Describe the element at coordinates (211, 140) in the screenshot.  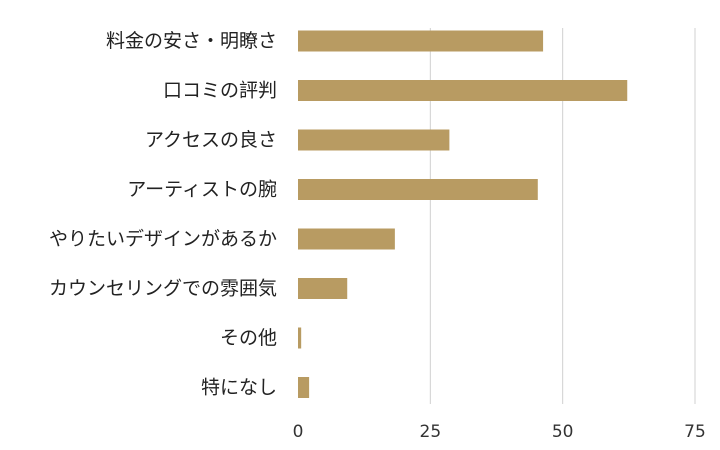
I see `category-label-2: アクセスの良さ` at that location.